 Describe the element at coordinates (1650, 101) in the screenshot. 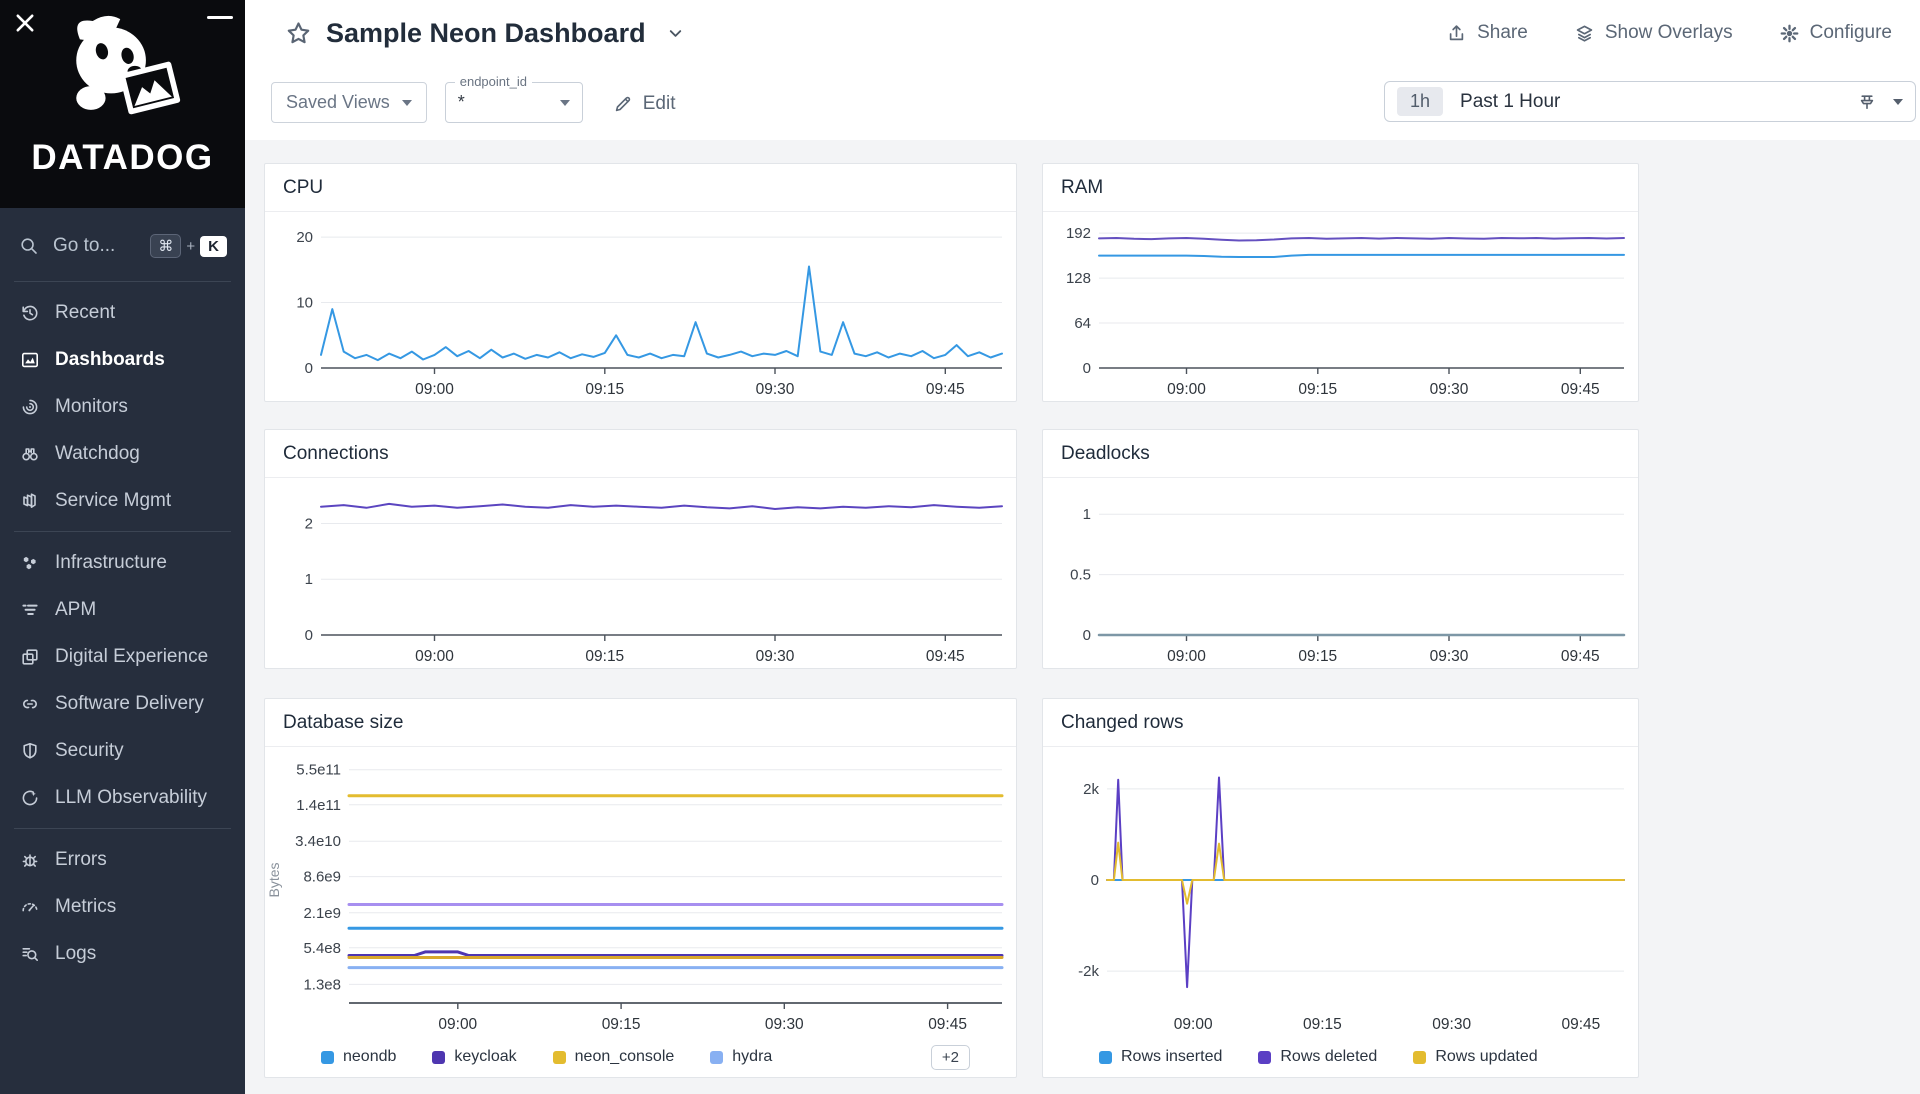

I see `time-range-picker: 1h Past 1 Hour` at that location.